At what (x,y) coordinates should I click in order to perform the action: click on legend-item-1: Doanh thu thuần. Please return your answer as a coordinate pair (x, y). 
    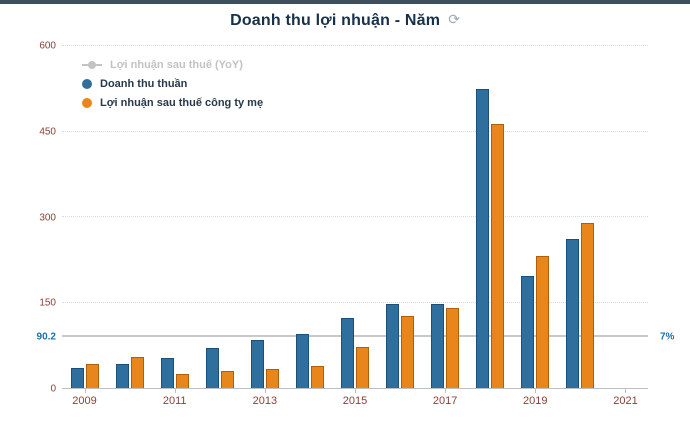
    Looking at the image, I should click on (172, 84).